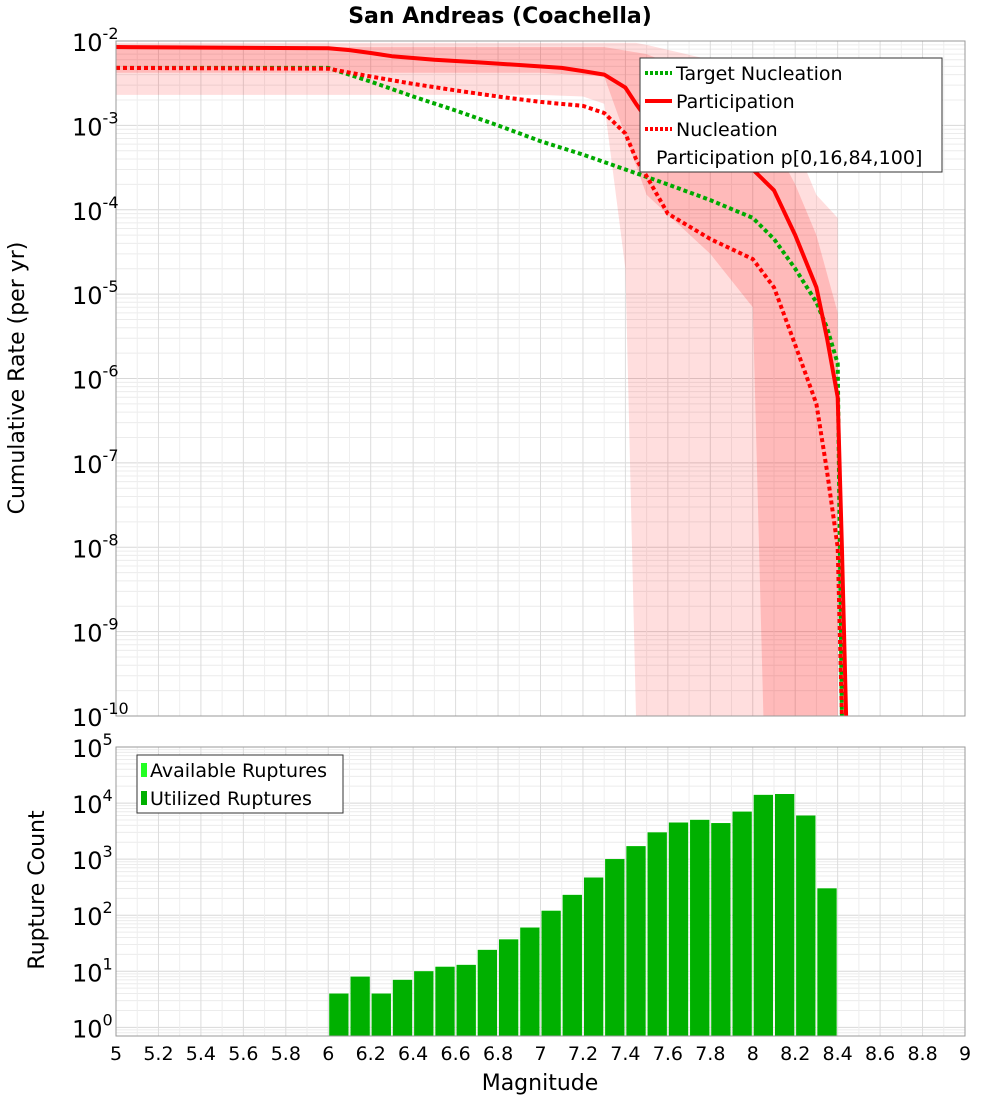 This screenshot has width=1000, height=1100. I want to click on x-tick-label: 6, so click(328, 1054).